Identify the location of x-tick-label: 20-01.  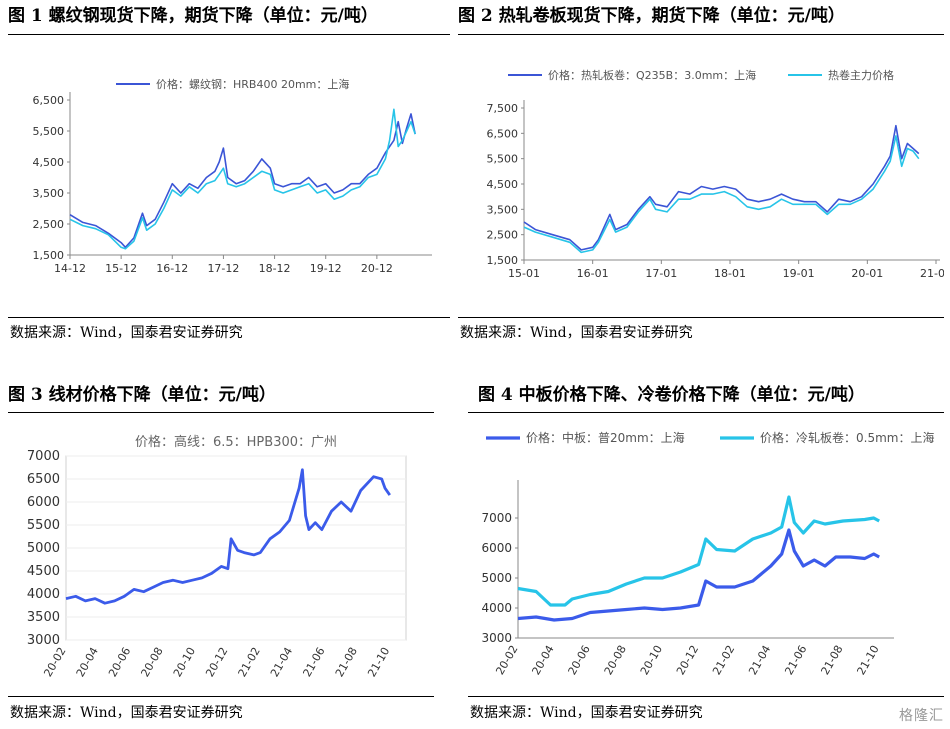
(867, 273).